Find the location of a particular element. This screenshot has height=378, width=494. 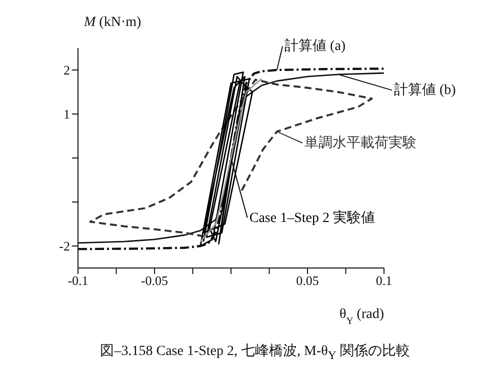

x-tick-label: -0.05 is located at coordinates (154, 280).